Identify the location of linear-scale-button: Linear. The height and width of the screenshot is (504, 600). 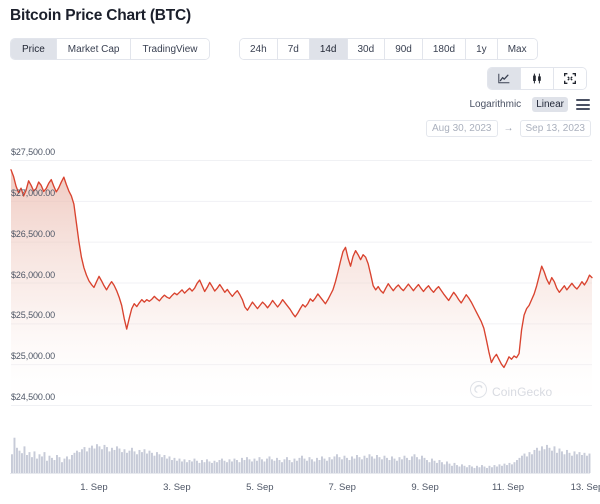
(550, 104).